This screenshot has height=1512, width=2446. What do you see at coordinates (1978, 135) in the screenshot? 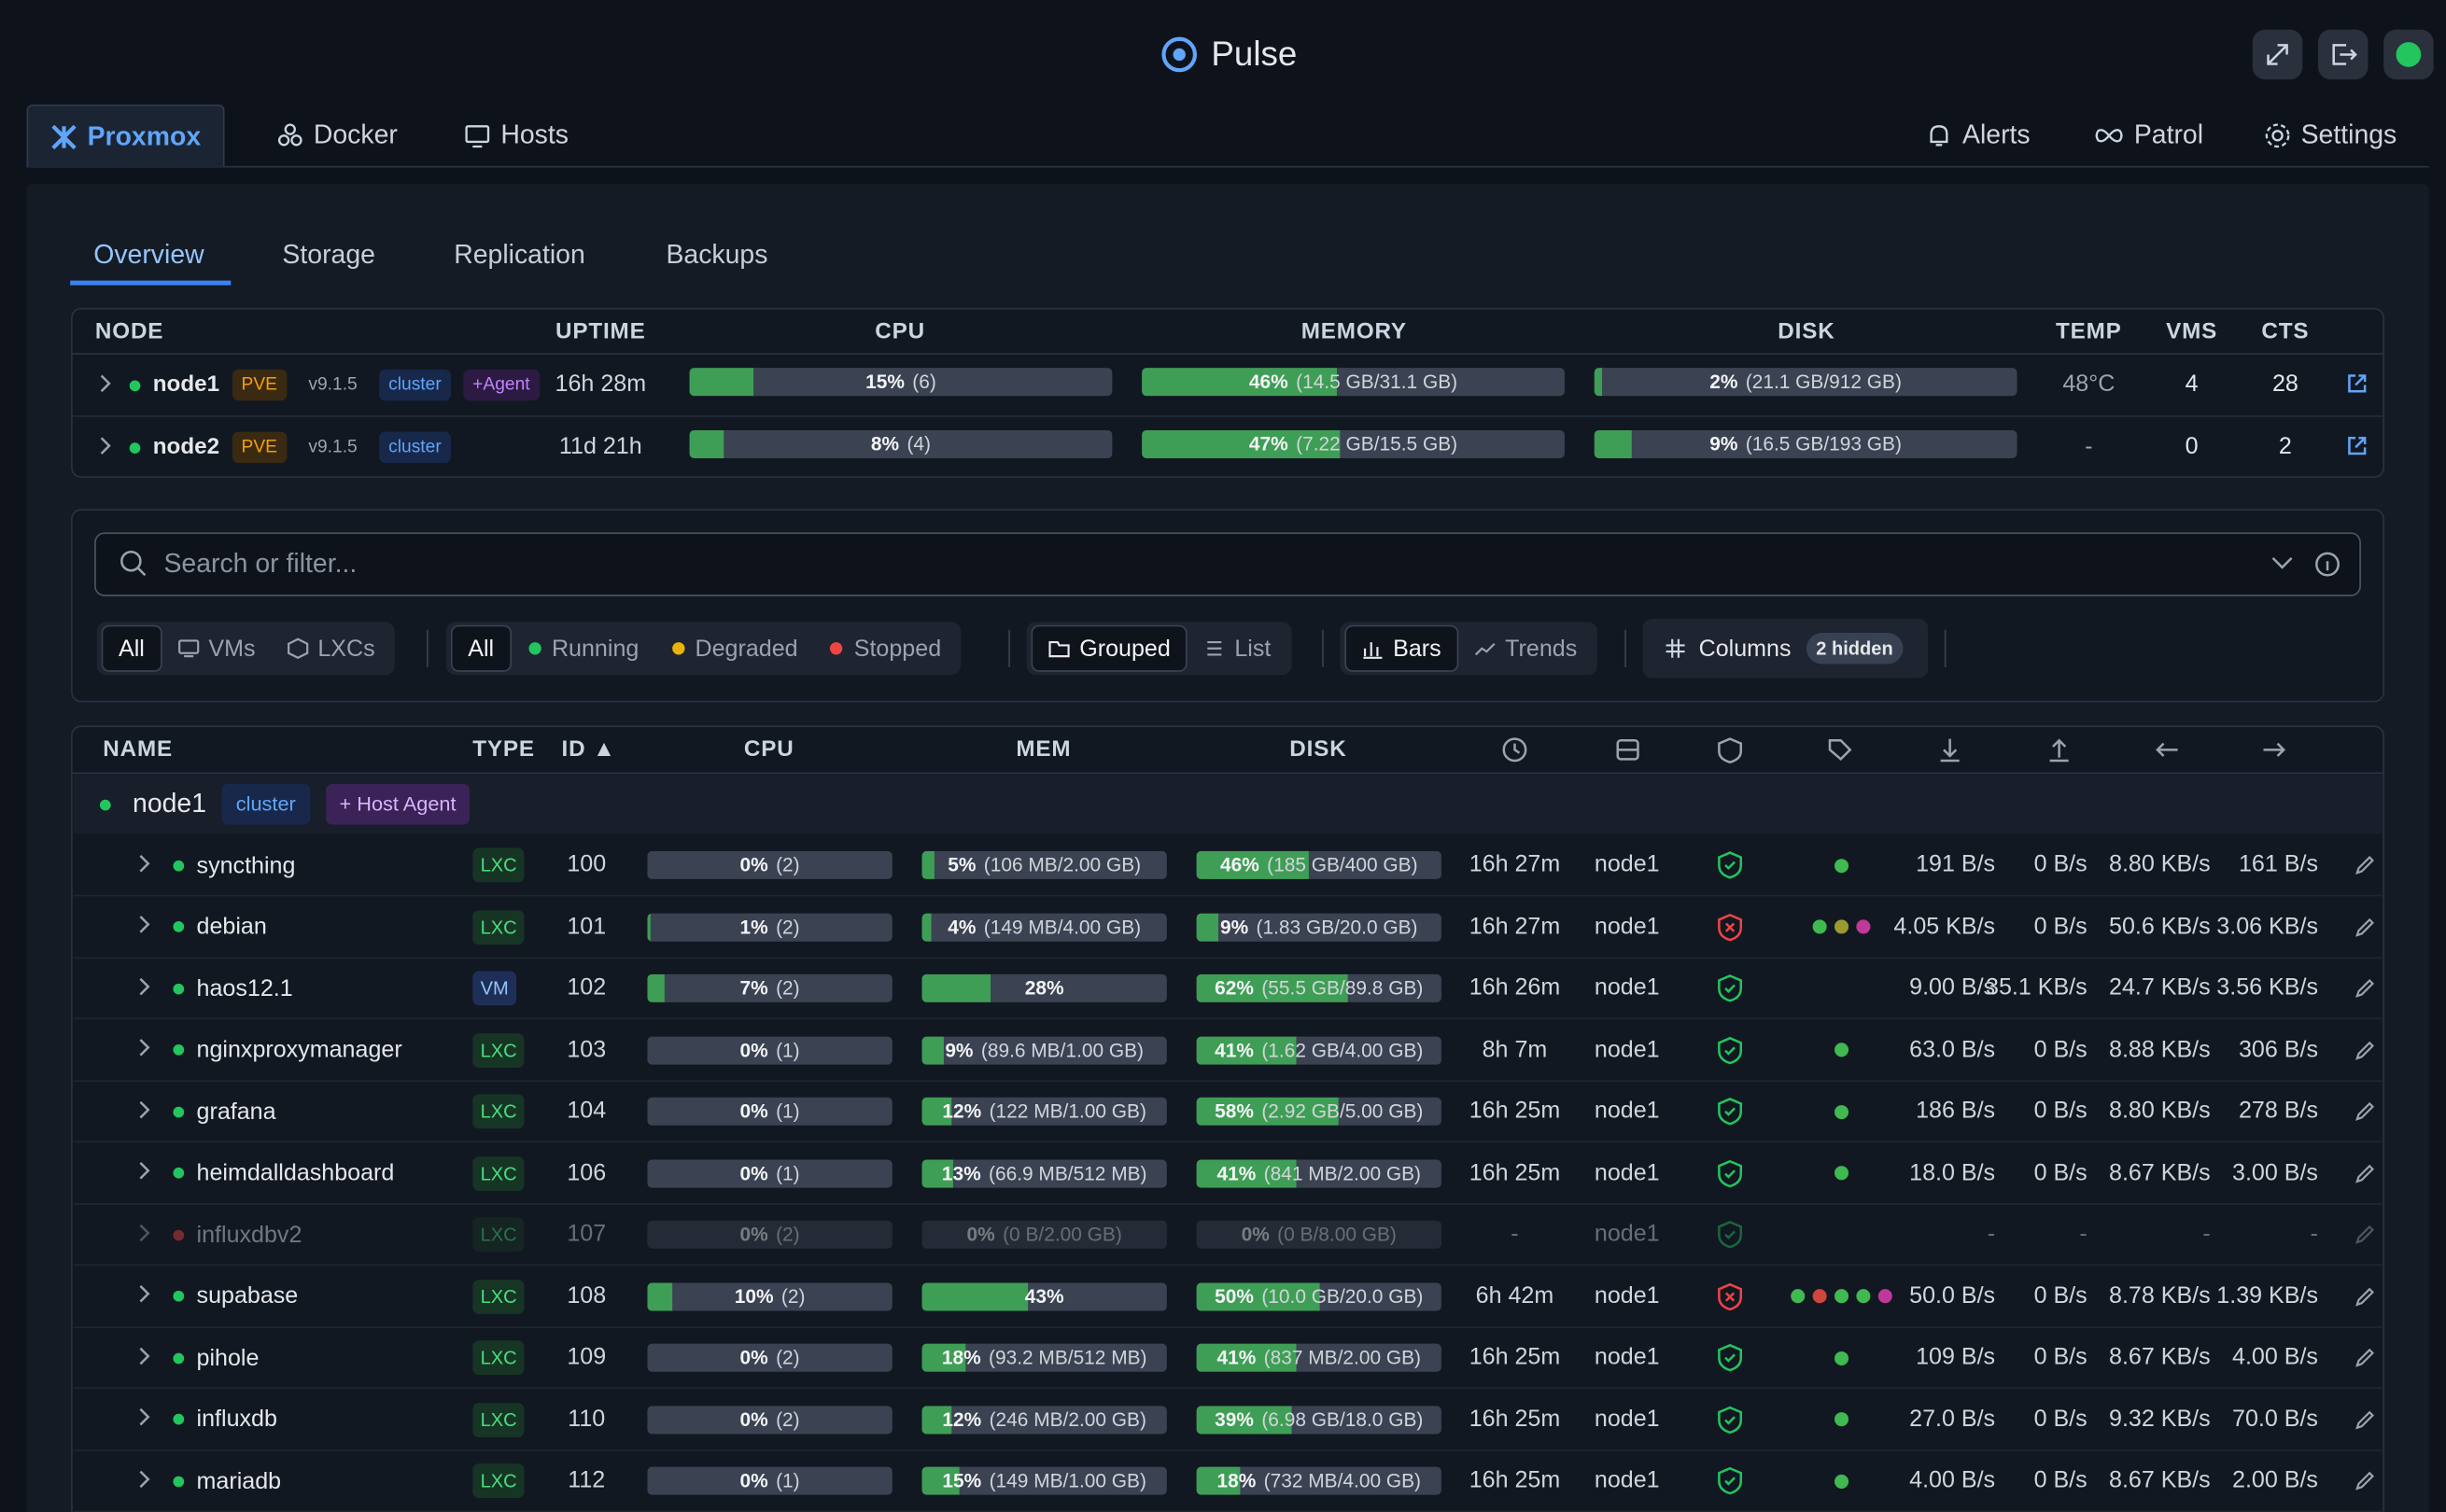
I see `main-tab: Alerts` at bounding box center [1978, 135].